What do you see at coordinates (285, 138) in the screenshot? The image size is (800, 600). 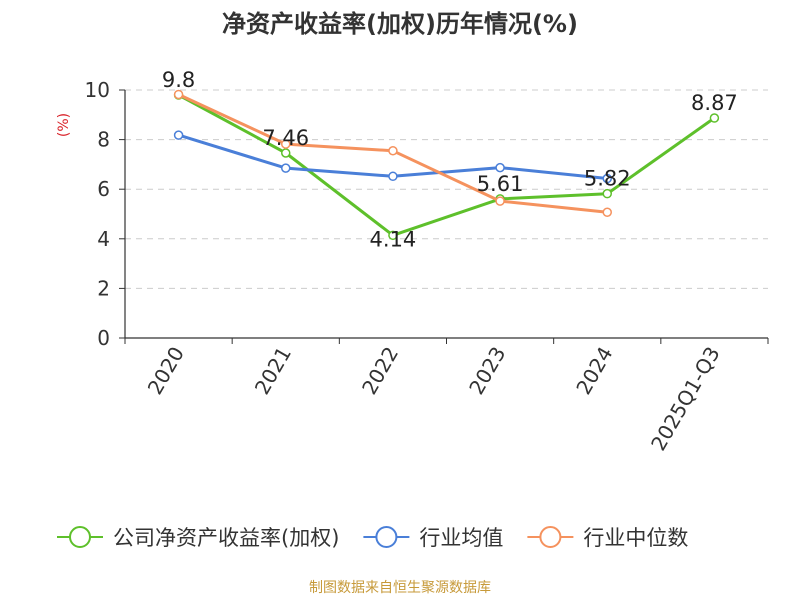 I see `data-label: 7.46` at bounding box center [285, 138].